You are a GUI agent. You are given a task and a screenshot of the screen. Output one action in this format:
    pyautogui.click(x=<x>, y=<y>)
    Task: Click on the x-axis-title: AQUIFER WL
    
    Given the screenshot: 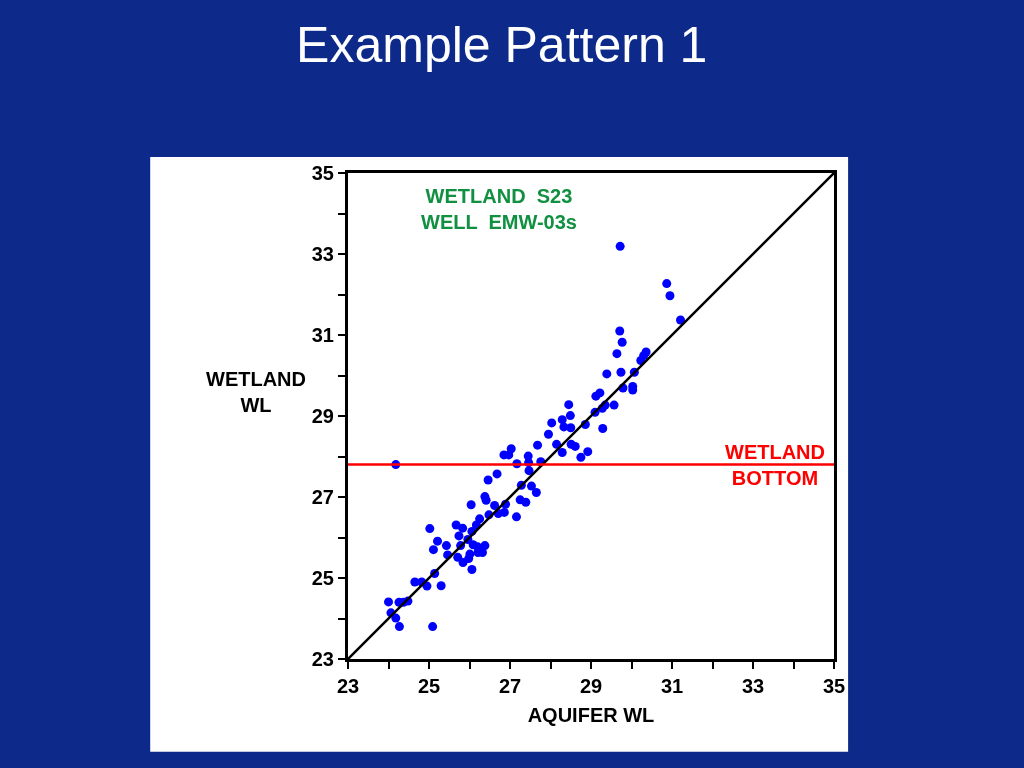 What is the action you would take?
    pyautogui.click(x=591, y=714)
    